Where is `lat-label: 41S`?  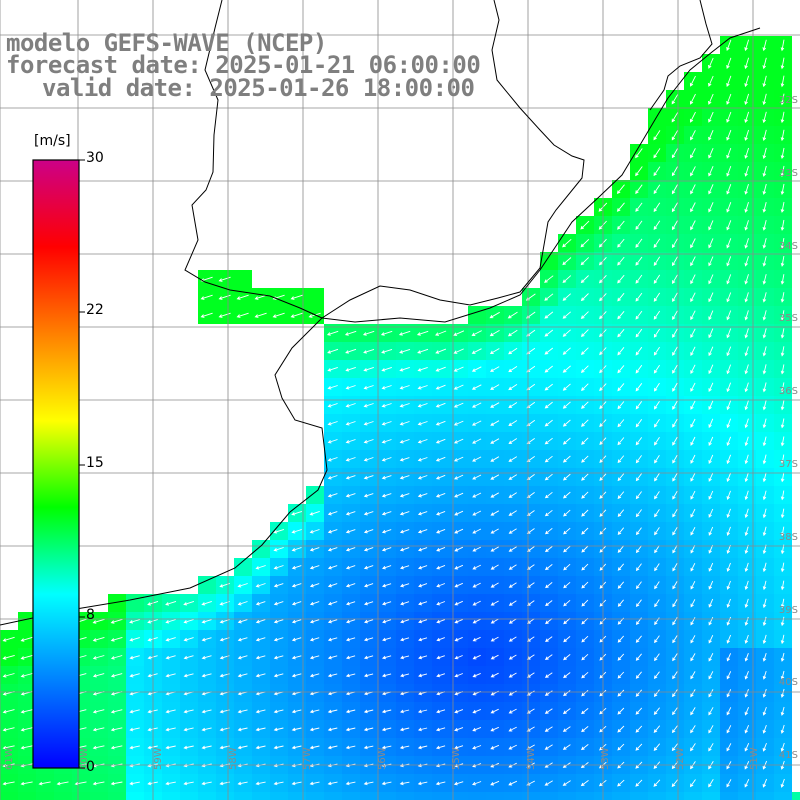
lat-label: 41S is located at coordinates (788, 755).